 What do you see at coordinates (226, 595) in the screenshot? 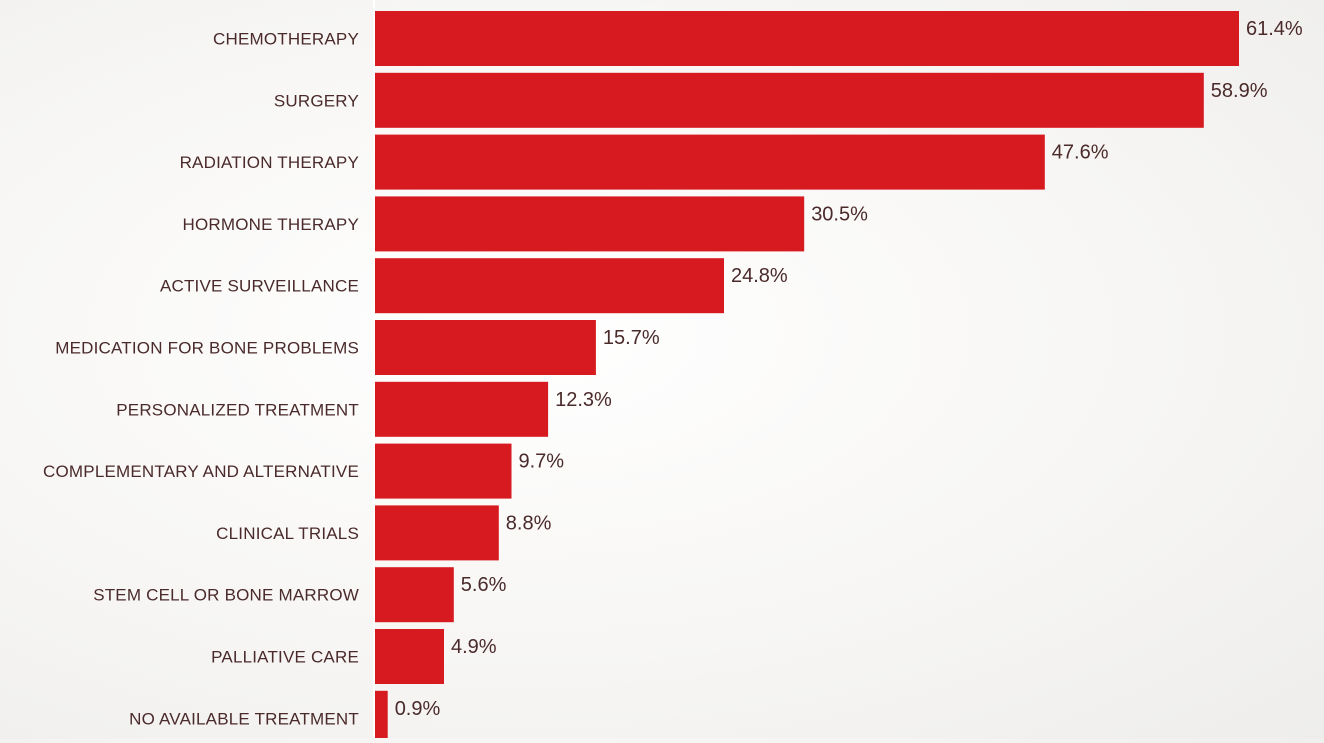
I see `category-label: STEM CELL OR BONE MARROW` at bounding box center [226, 595].